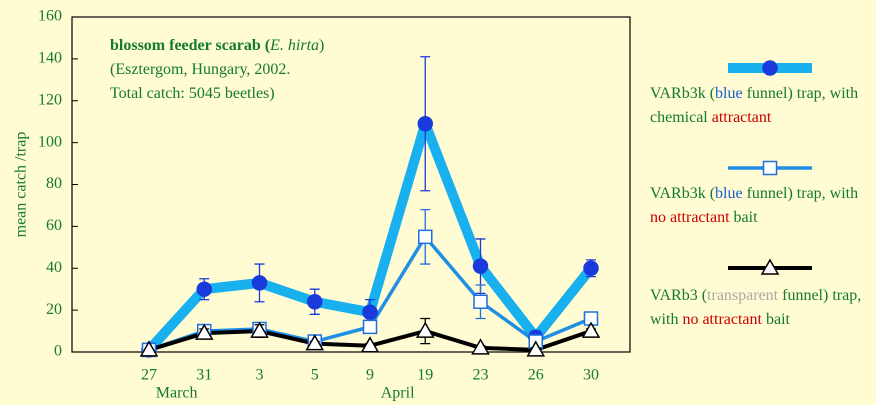 This screenshot has height=405, width=876. Describe the element at coordinates (177, 393) in the screenshot. I see `x-group-label: March` at that location.